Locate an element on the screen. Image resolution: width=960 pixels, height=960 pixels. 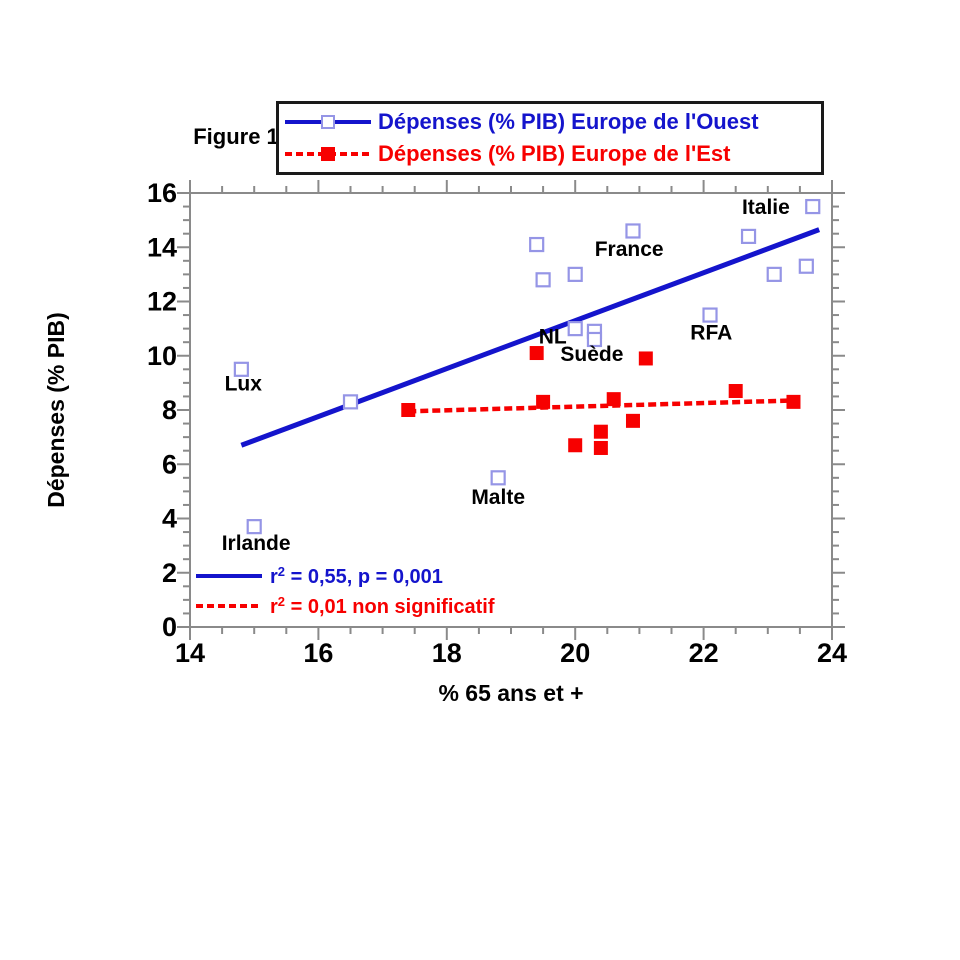
y-tick-label: 10 is located at coordinates (162, 356).